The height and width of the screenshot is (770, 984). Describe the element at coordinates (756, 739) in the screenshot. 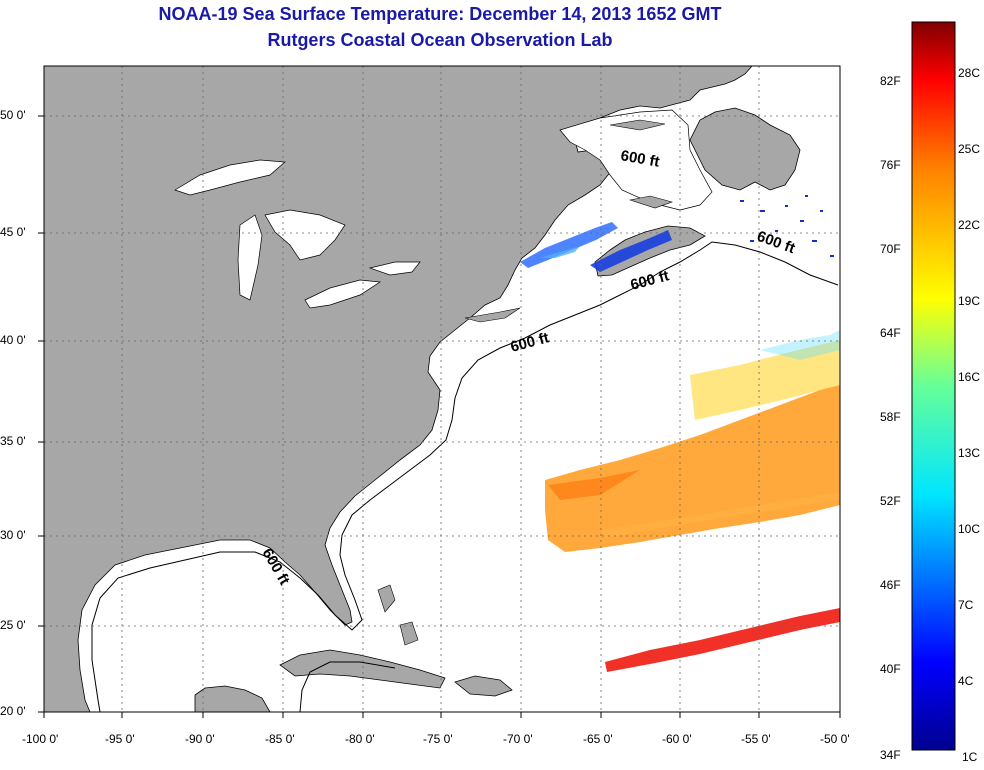

I see `lon-tick-label: -55 0'` at that location.